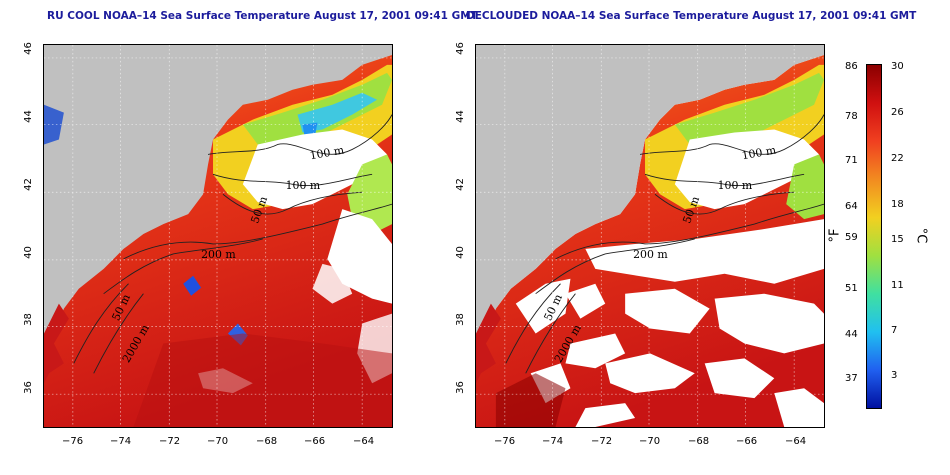 This screenshot has width=950, height=475. What do you see at coordinates (851, 378) in the screenshot?
I see `fahrenheit-tick: 37` at bounding box center [851, 378].